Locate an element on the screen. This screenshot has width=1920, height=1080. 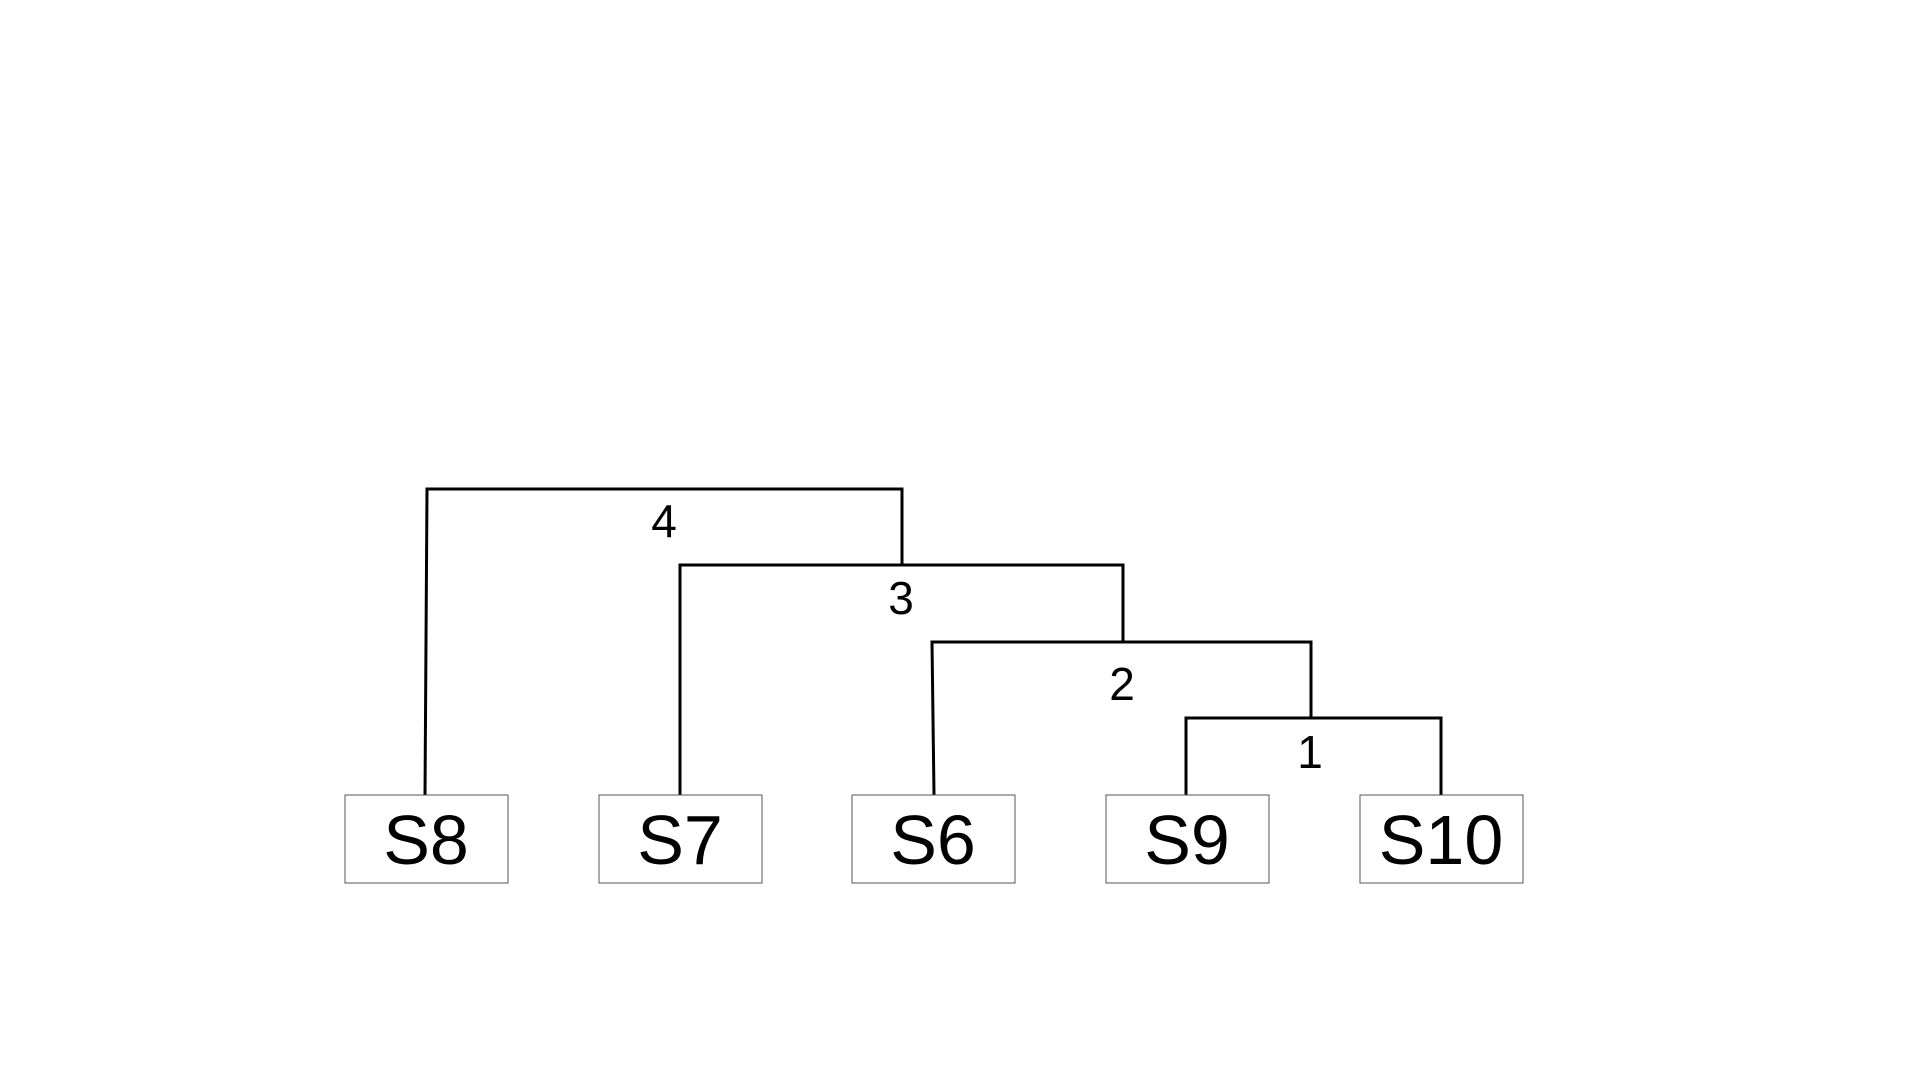
leaf-label-s7: S7 is located at coordinates (680, 840).